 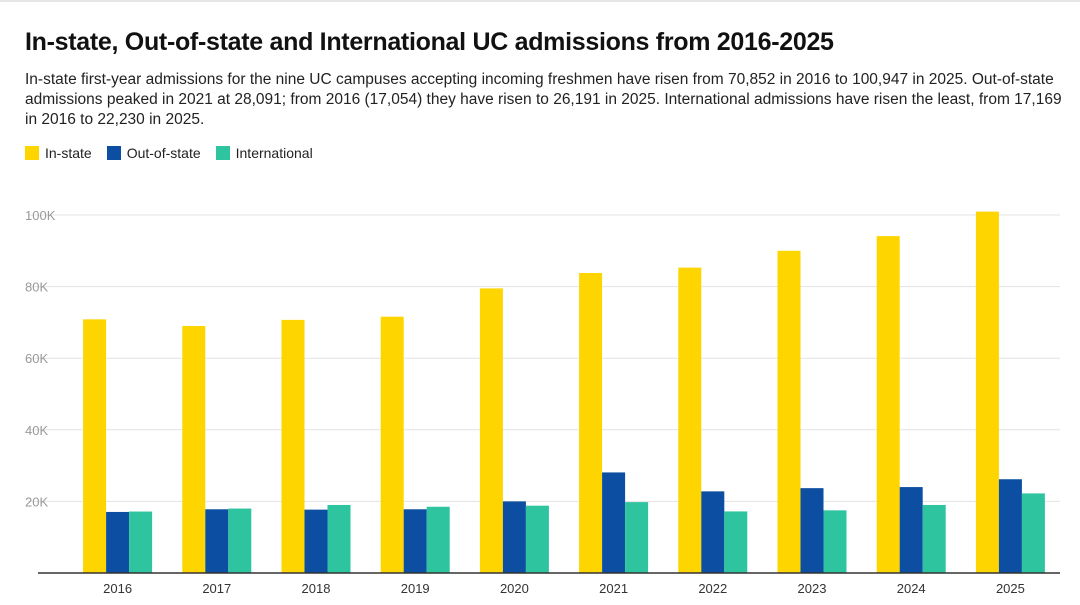 What do you see at coordinates (835, 541) in the screenshot?
I see `bar-international-2023` at bounding box center [835, 541].